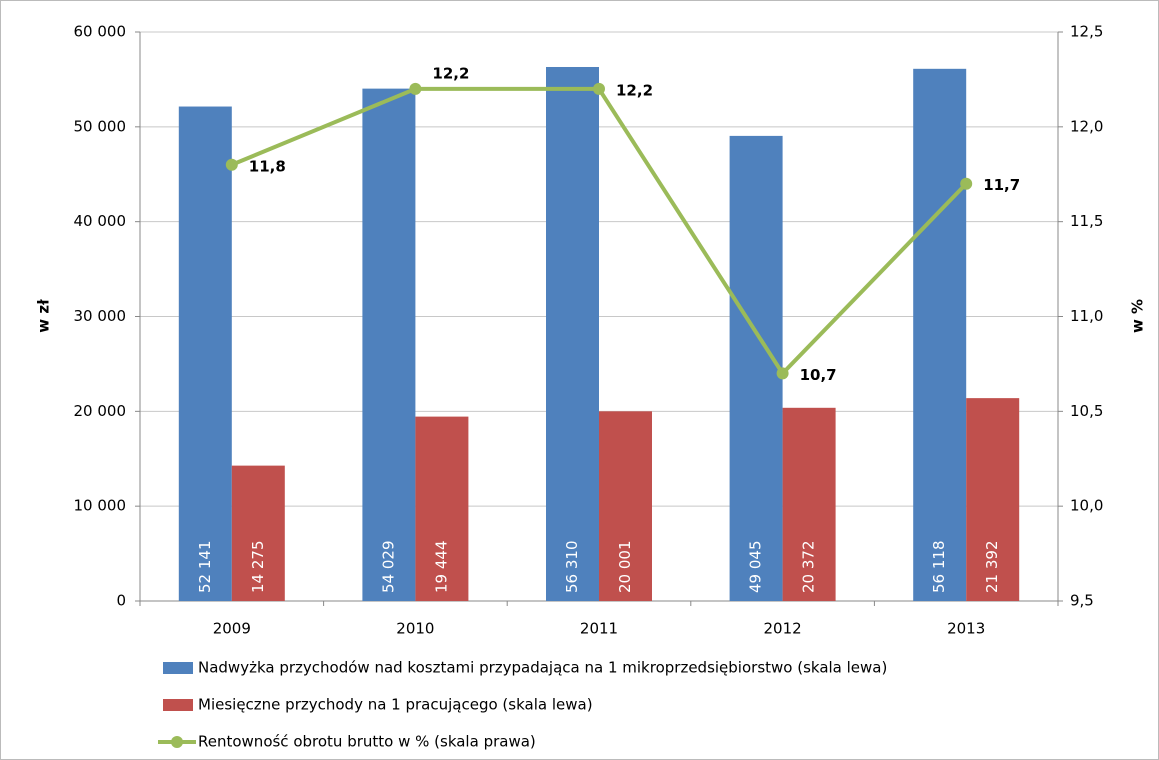  Describe the element at coordinates (441, 567) in the screenshot. I see `bar-value-label: 19 444` at that location.